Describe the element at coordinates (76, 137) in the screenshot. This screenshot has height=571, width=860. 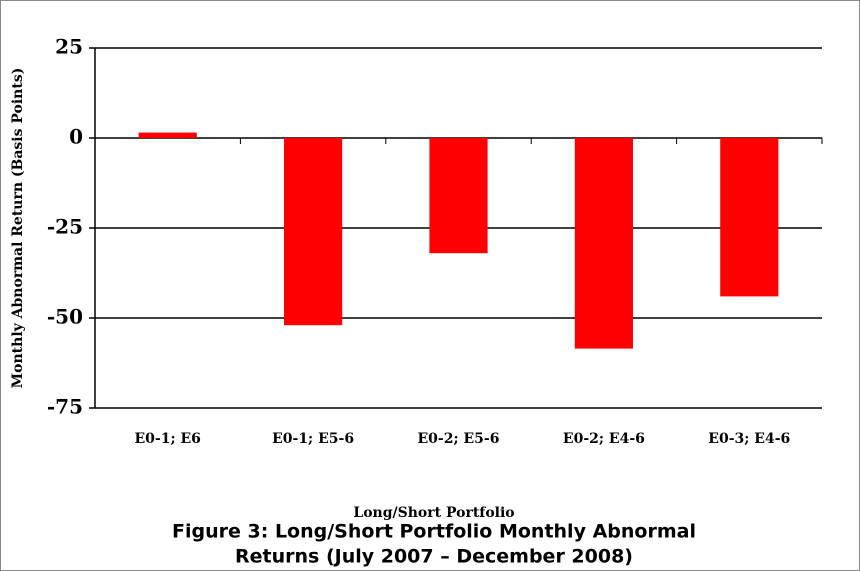
I see `y-tick-label: 0` at that location.